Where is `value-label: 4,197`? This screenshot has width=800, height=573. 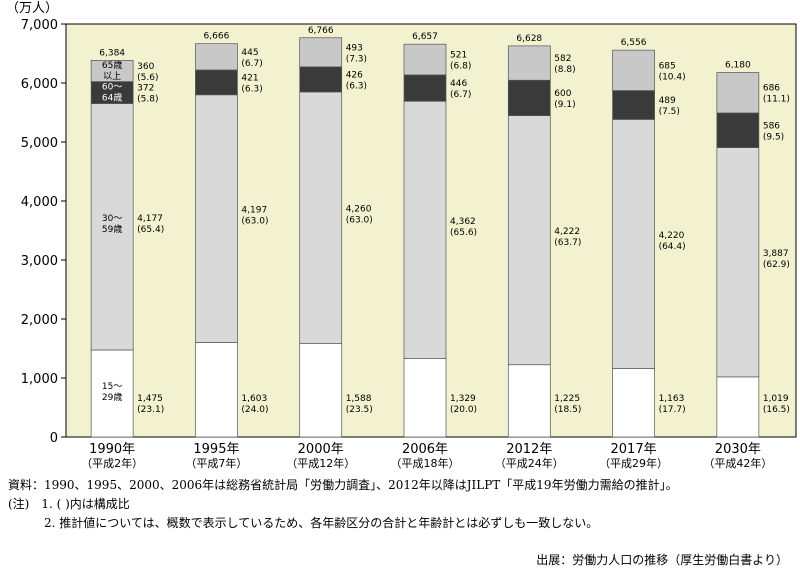
value-label: 4,197 is located at coordinates (254, 211).